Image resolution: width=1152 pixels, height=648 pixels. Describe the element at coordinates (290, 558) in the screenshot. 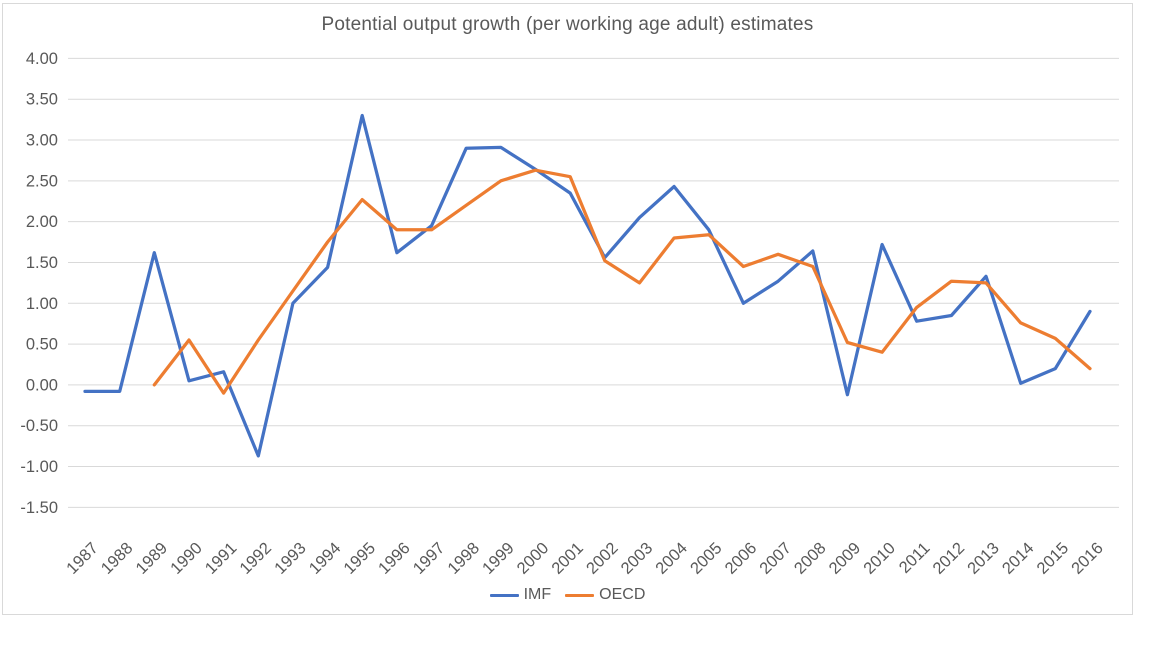

I see `x-tick-label: 1993` at that location.